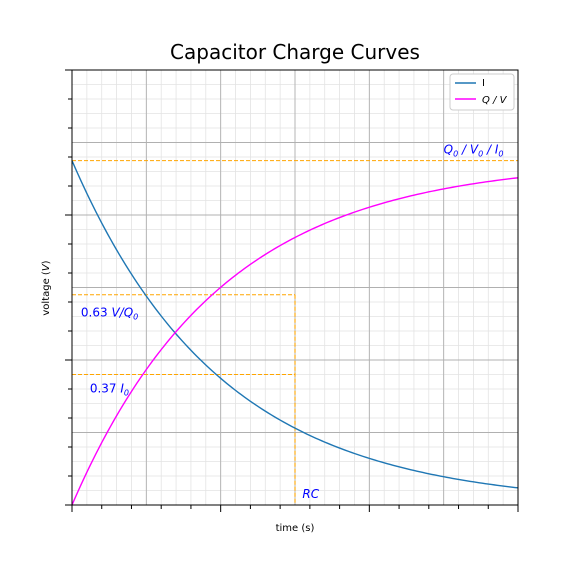 The height and width of the screenshot is (576, 576). I want to click on legend: I Q / V, so click(482, 92).